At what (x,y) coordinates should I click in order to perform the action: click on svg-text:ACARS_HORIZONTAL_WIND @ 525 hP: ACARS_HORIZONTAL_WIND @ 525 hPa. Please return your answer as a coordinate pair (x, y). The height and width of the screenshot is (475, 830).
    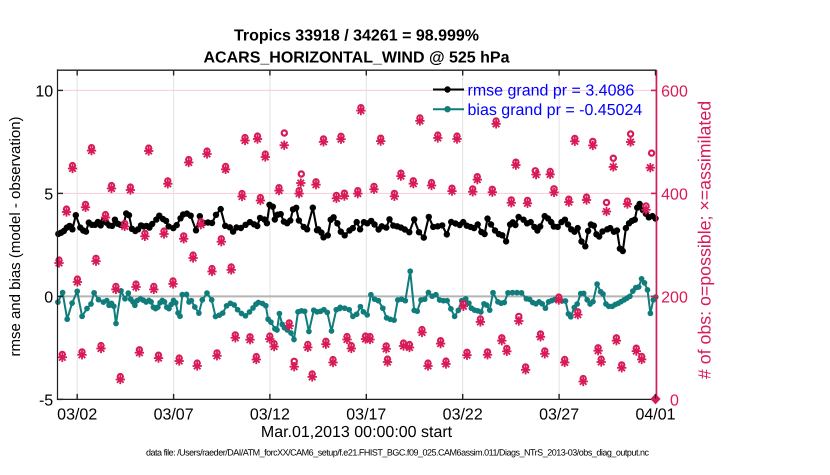
    Looking at the image, I should click on (356, 58).